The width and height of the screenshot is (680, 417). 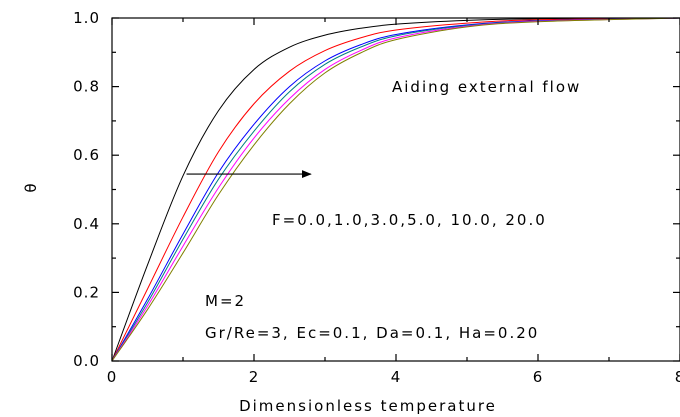 I want to click on y-tick-label: 0.6, so click(x=86, y=155).